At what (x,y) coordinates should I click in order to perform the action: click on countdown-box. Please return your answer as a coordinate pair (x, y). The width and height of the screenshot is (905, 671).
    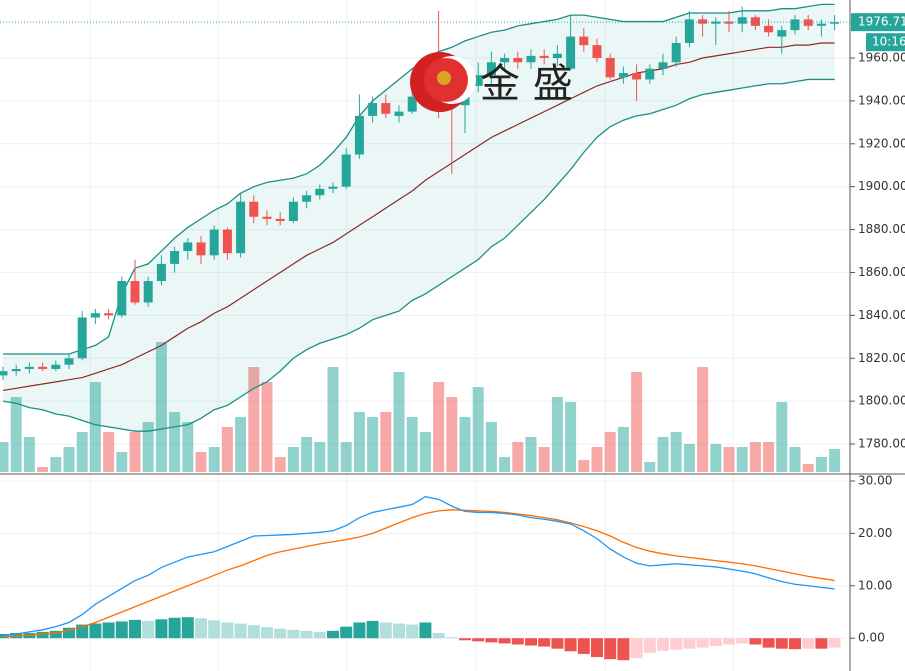
    Looking at the image, I should click on (885, 42).